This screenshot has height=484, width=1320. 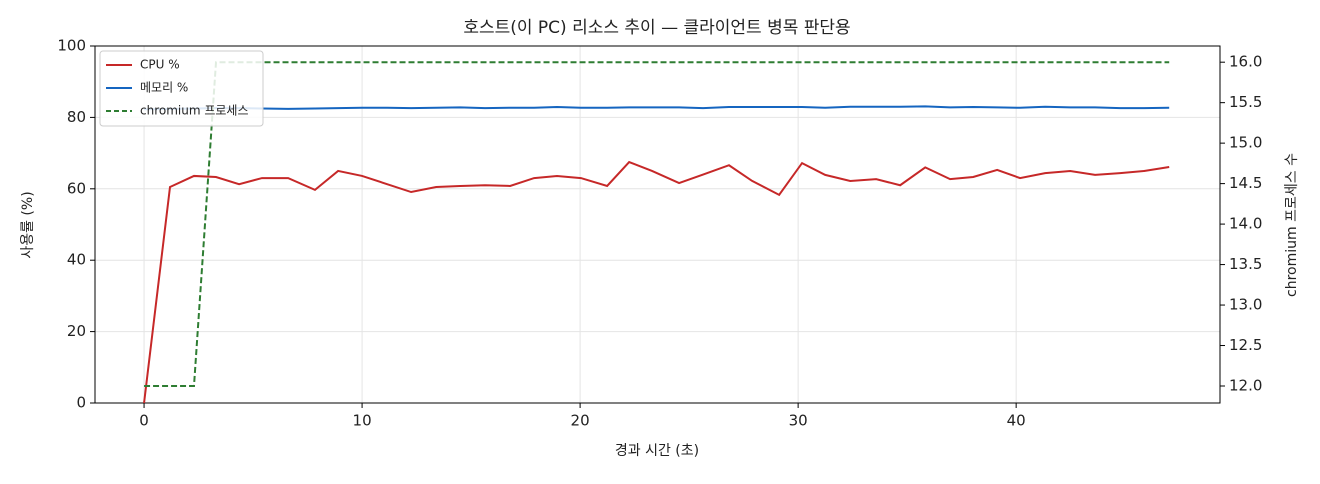 What do you see at coordinates (144, 421) in the screenshot?
I see `x-tick-label: 0` at bounding box center [144, 421].